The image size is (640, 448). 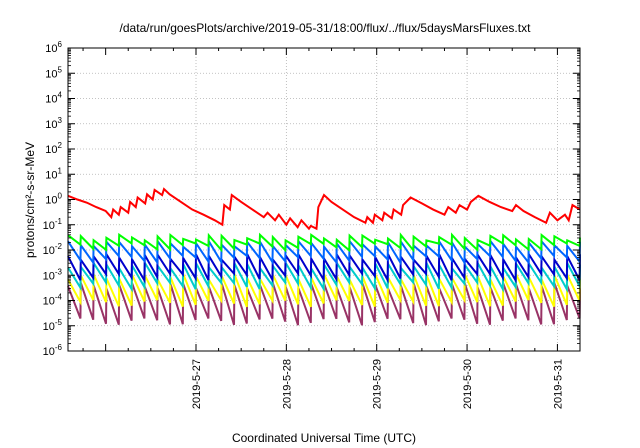 What do you see at coordinates (59, 271) in the screenshot?
I see `y-tick-exponent: -3` at bounding box center [59, 271].